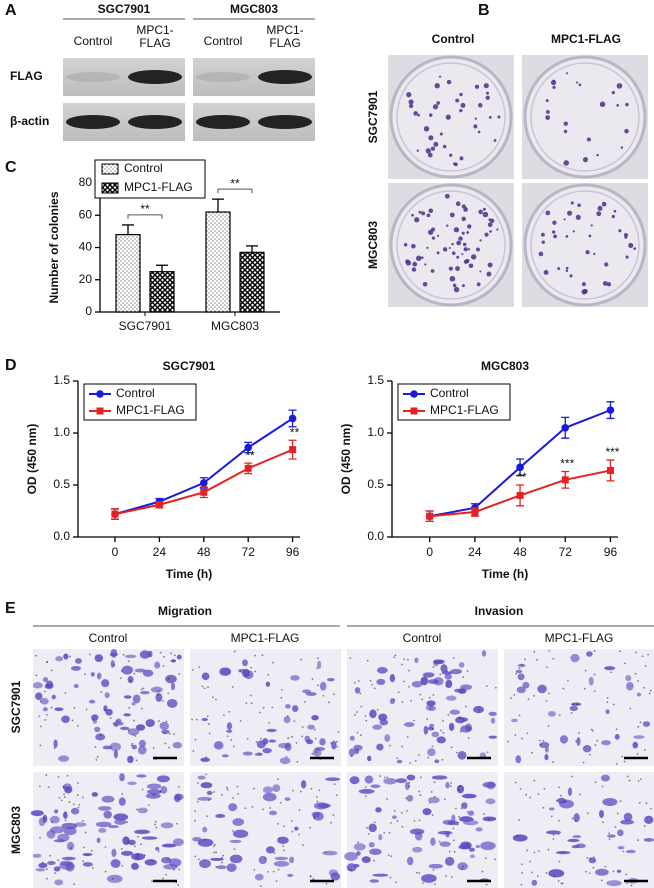  What do you see at coordinates (429, 552) in the screenshot?
I see `x-tick-label: 0` at bounding box center [429, 552].